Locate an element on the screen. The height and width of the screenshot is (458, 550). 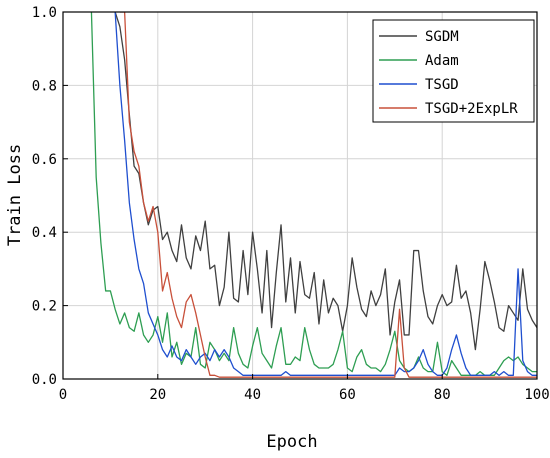
y-tick-label: 0.4 is located at coordinates (44, 233).